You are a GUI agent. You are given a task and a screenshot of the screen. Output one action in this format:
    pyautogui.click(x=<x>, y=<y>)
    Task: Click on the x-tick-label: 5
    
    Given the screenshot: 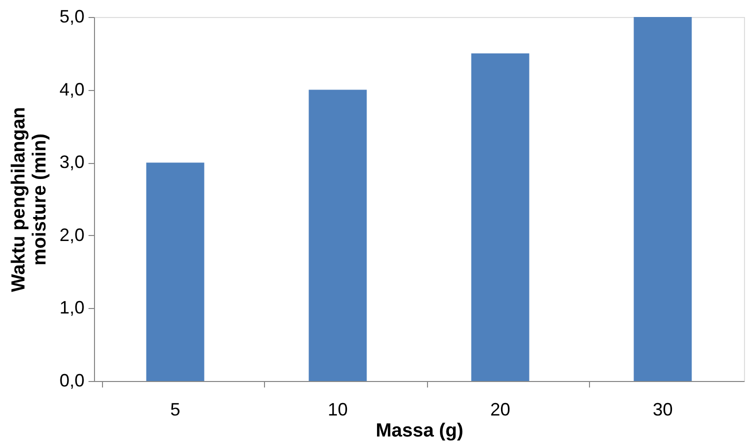 What is the action you would take?
    pyautogui.click(x=175, y=410)
    